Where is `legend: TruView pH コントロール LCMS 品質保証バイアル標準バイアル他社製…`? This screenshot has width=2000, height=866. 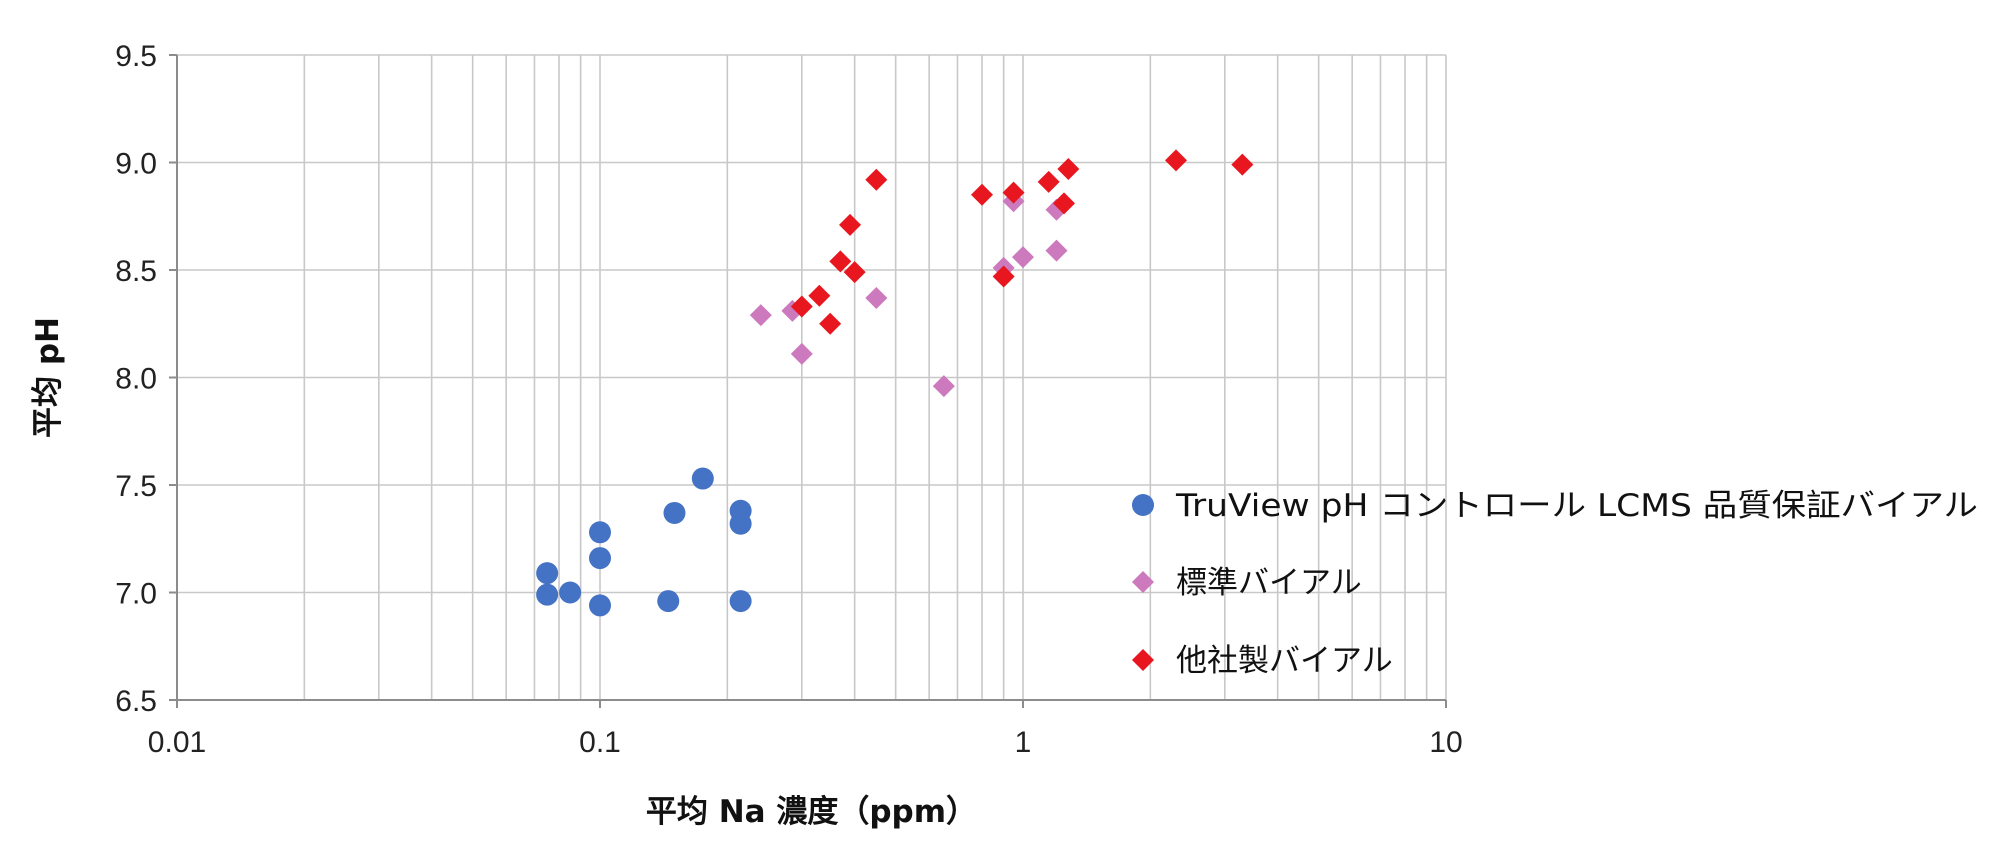 legend: TruView pH コントロール LCMS 品質保証バイアル標準バイアル他社製… is located at coordinates (1555, 583).